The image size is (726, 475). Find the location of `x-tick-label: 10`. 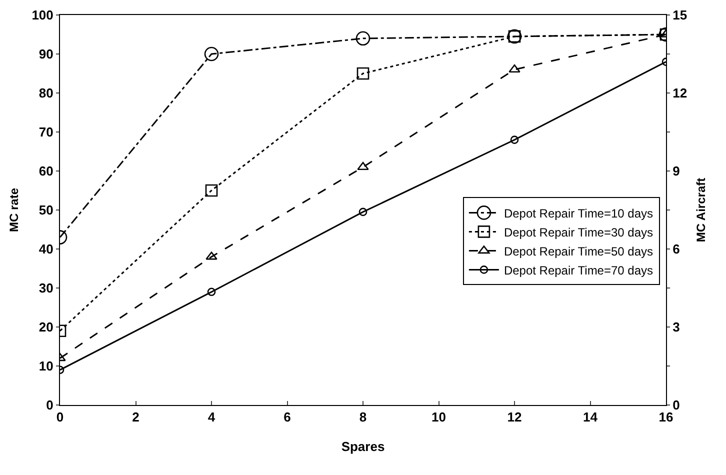

x-tick-label: 10 is located at coordinates (439, 417).